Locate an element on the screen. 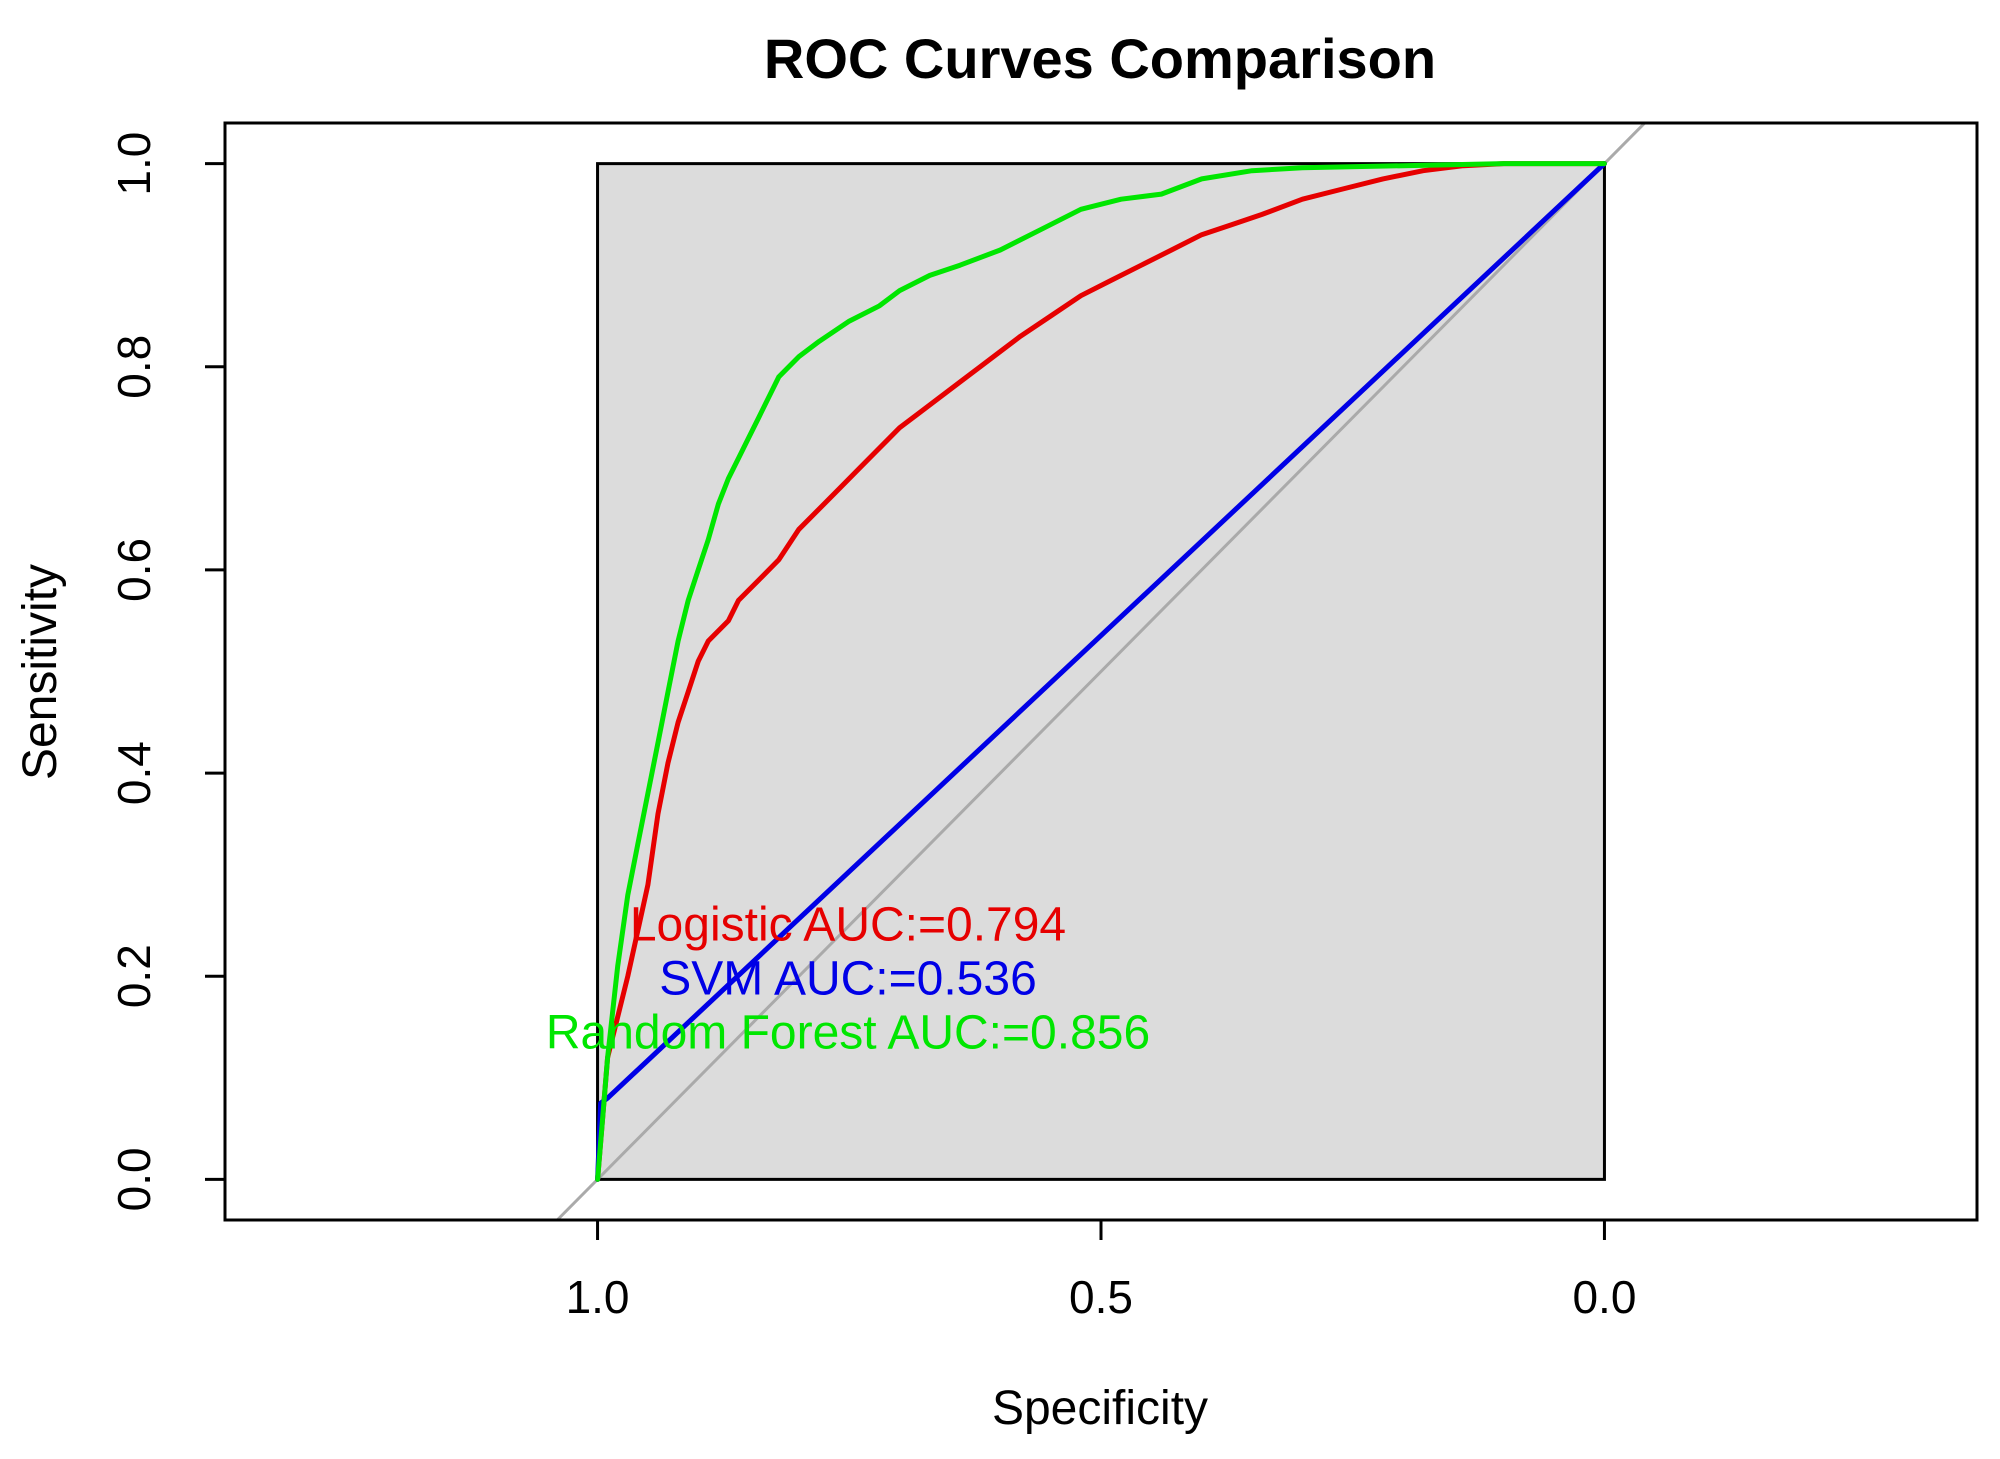 The width and height of the screenshot is (2000, 1459). y-tick-label: 1.0 is located at coordinates (134, 164).